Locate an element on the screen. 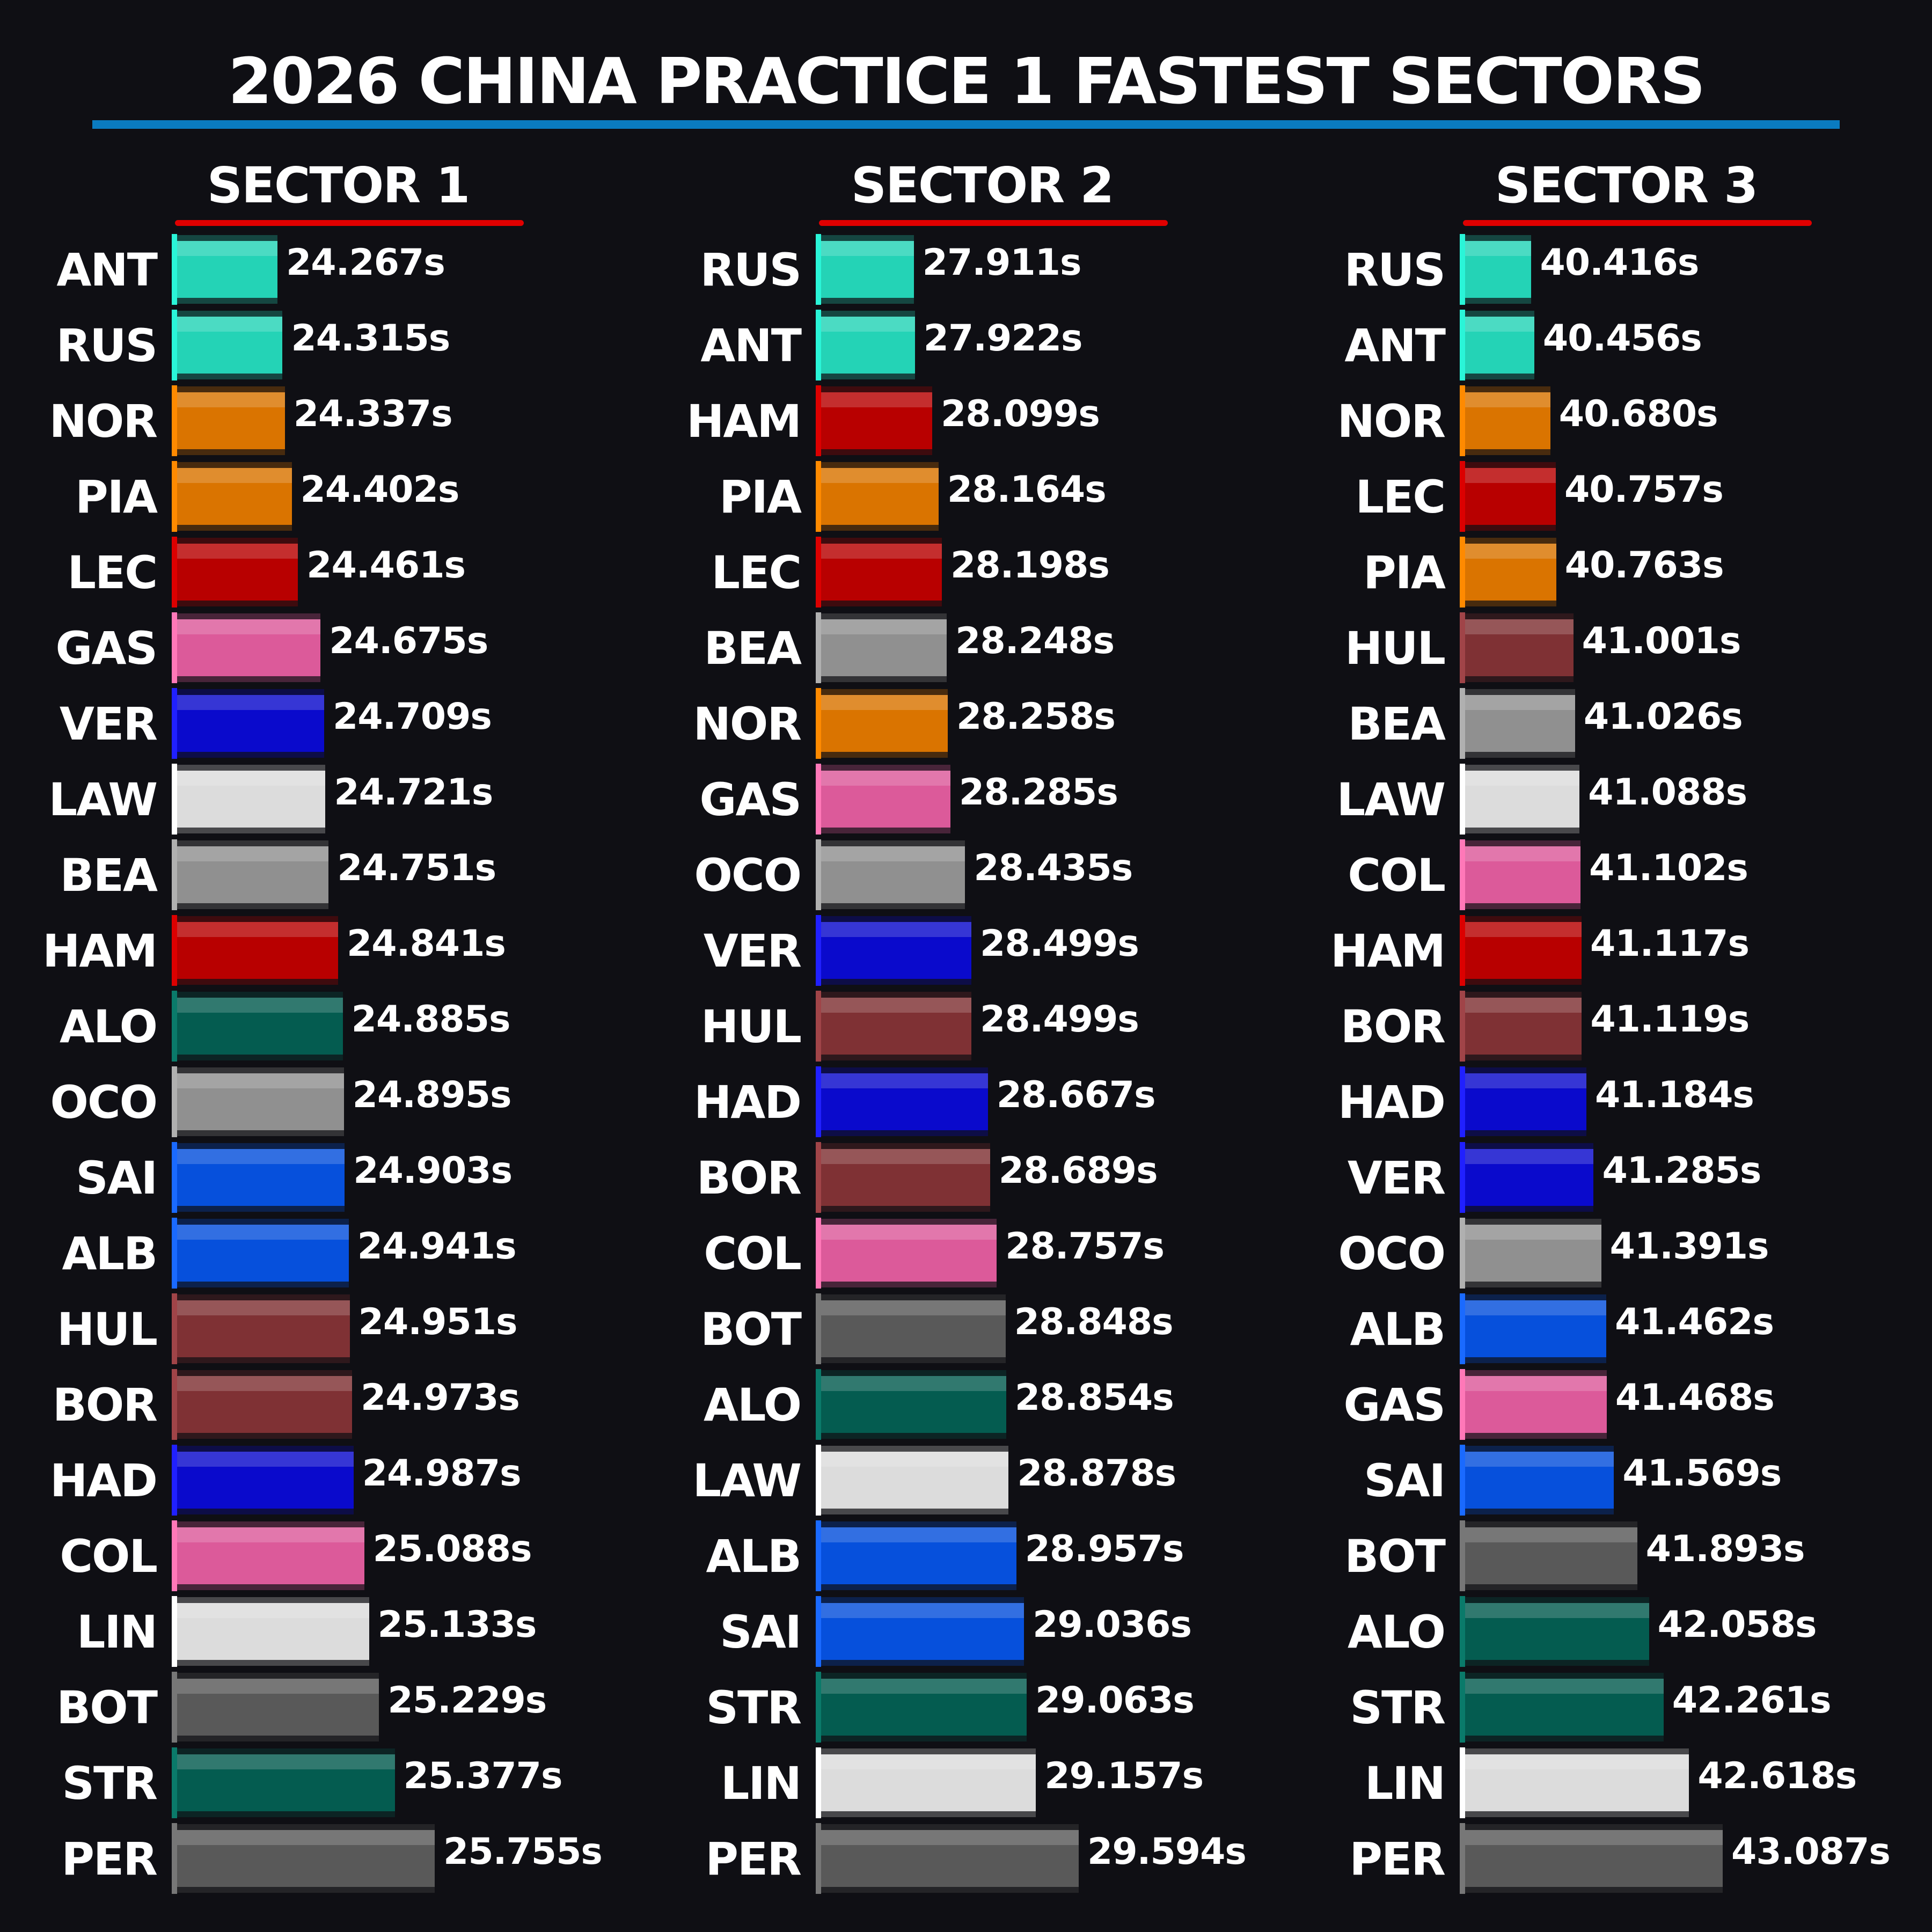  sector-row: HAM 28.099s is located at coordinates (966, 420).